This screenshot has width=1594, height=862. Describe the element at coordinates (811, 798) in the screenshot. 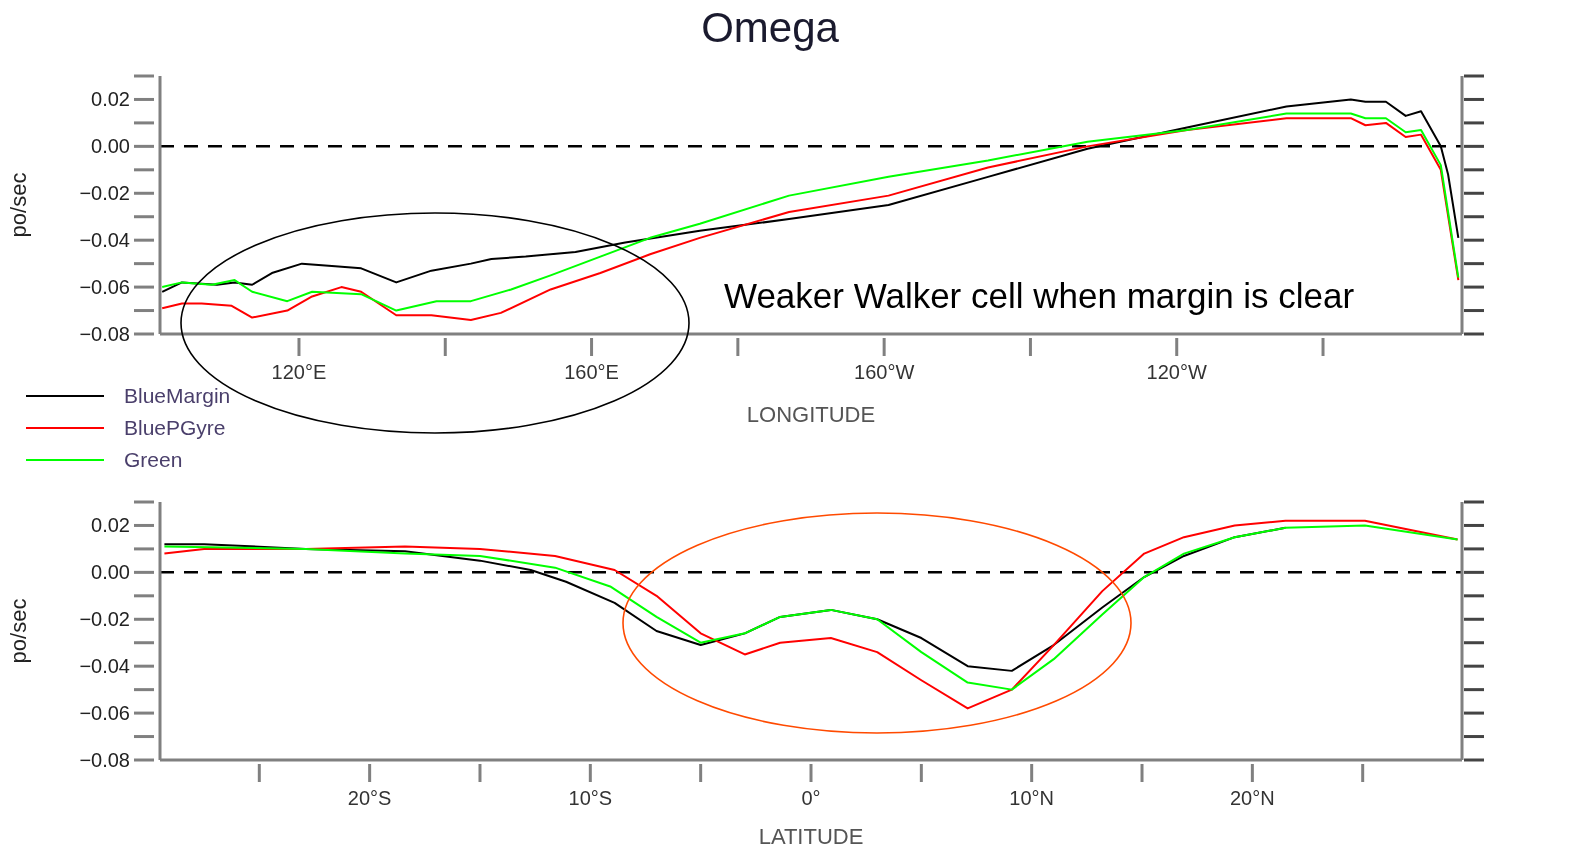

I see `x-tick-label: 0°` at that location.